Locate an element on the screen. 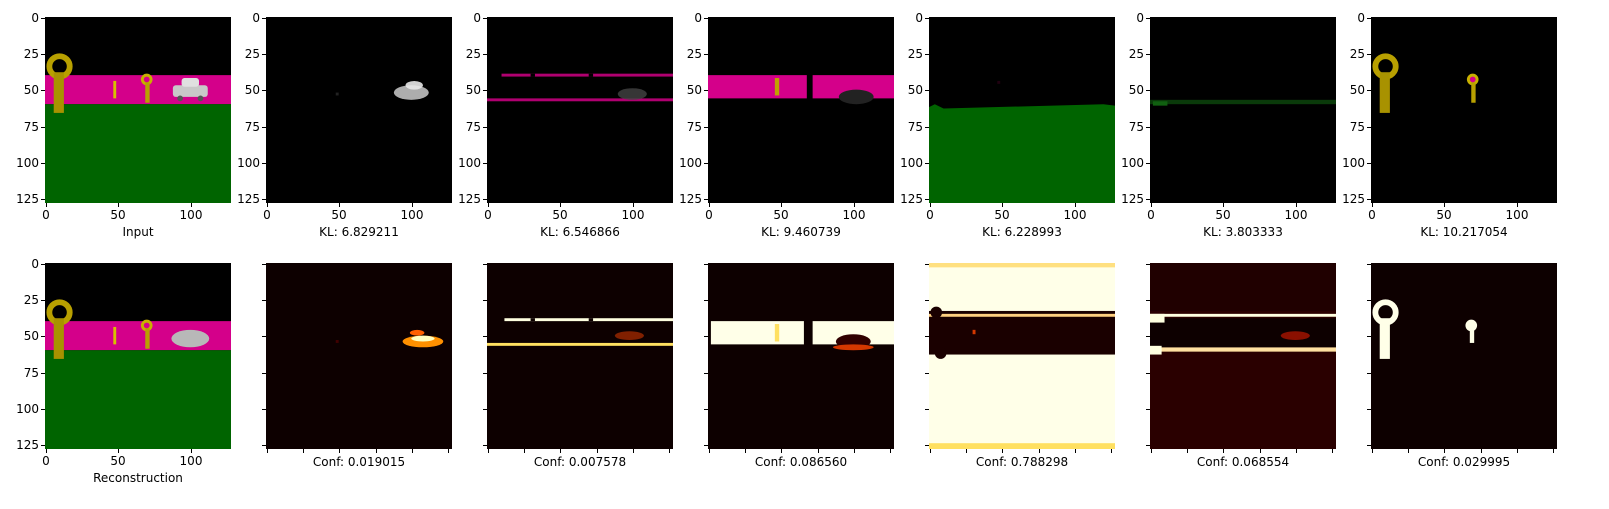 The height and width of the screenshot is (509, 1609). slot-4-confidence is located at coordinates (1022, 356).